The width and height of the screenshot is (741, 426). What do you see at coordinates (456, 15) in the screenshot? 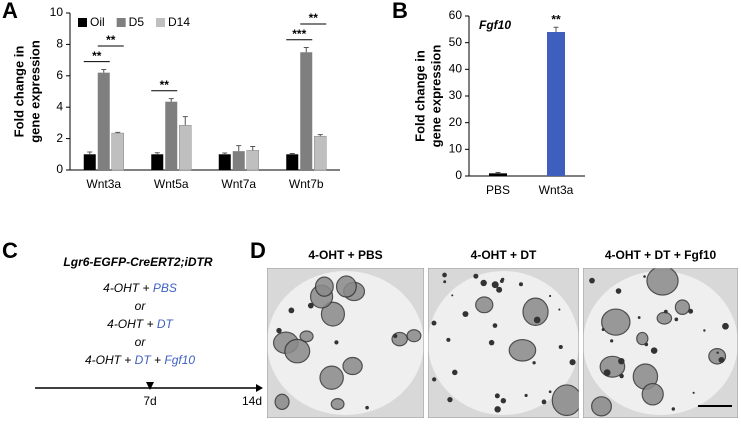
I see `y-tick-label: 60` at bounding box center [456, 15].